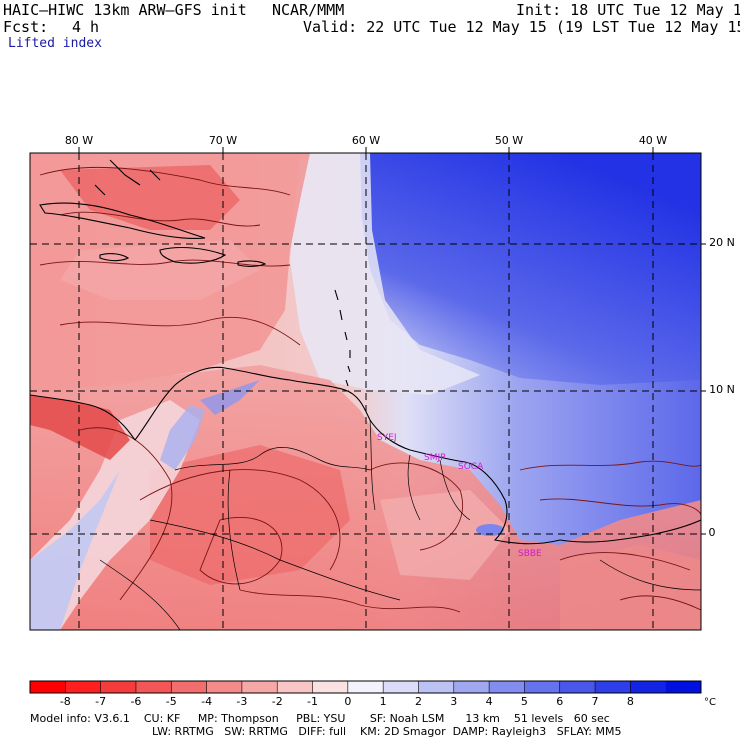  What do you see at coordinates (383, 701) in the screenshot?
I see `colorbar-tick-label: 1` at bounding box center [383, 701].